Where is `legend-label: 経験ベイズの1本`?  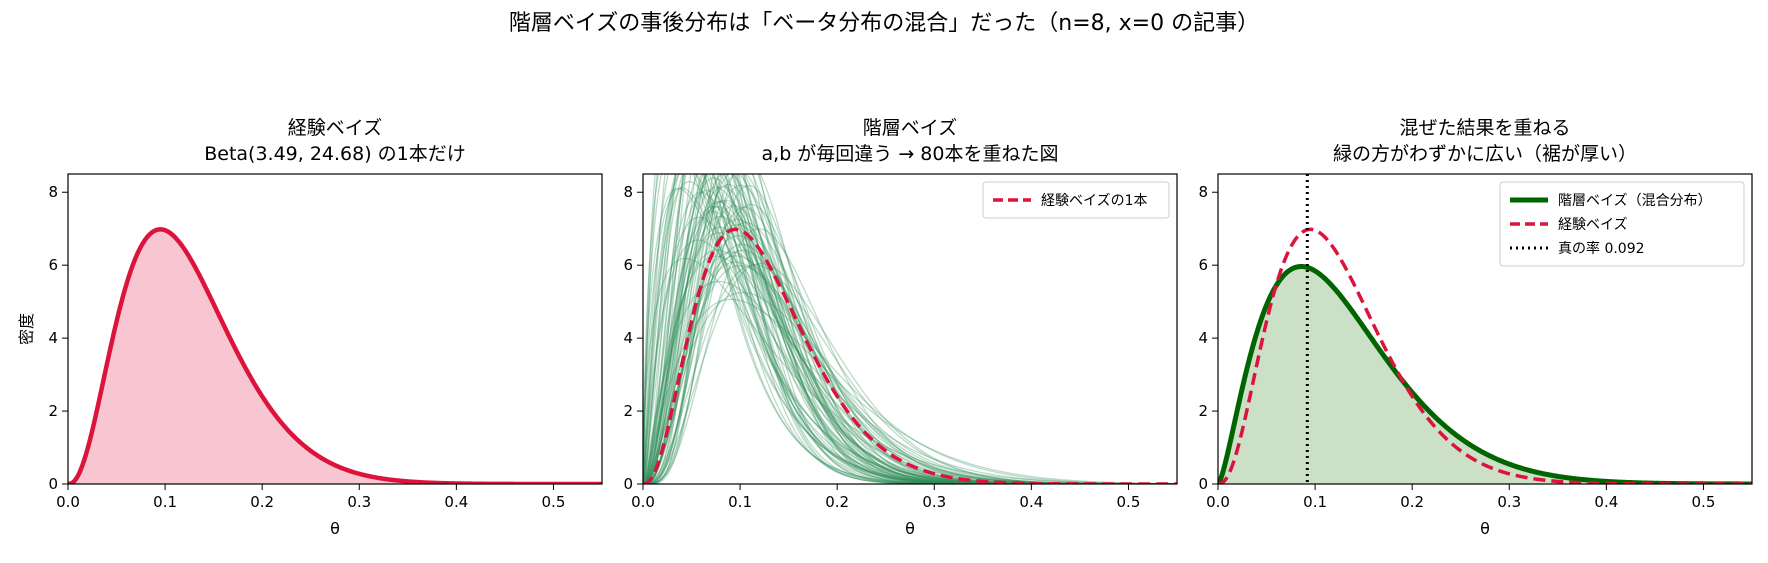 legend-label: 経験ベイズの1本 is located at coordinates (1094, 201).